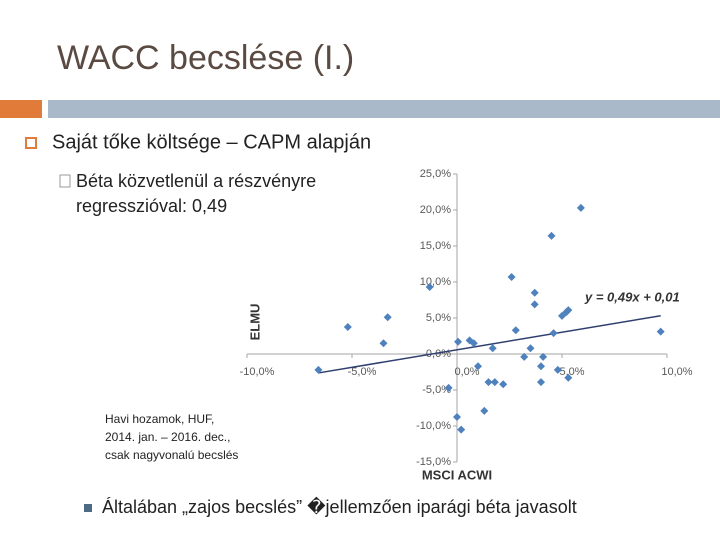 This screenshot has width=720, height=545. What do you see at coordinates (254, 322) in the screenshot?
I see `y-axis-label: ELMU` at bounding box center [254, 322].